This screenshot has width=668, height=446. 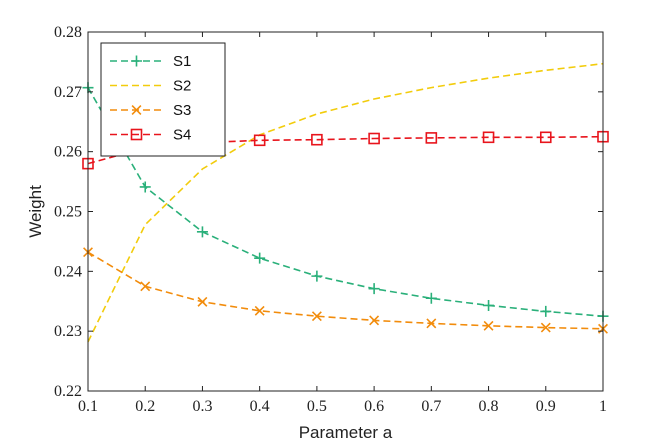 I want to click on legend-label: S2, so click(x=182, y=86).